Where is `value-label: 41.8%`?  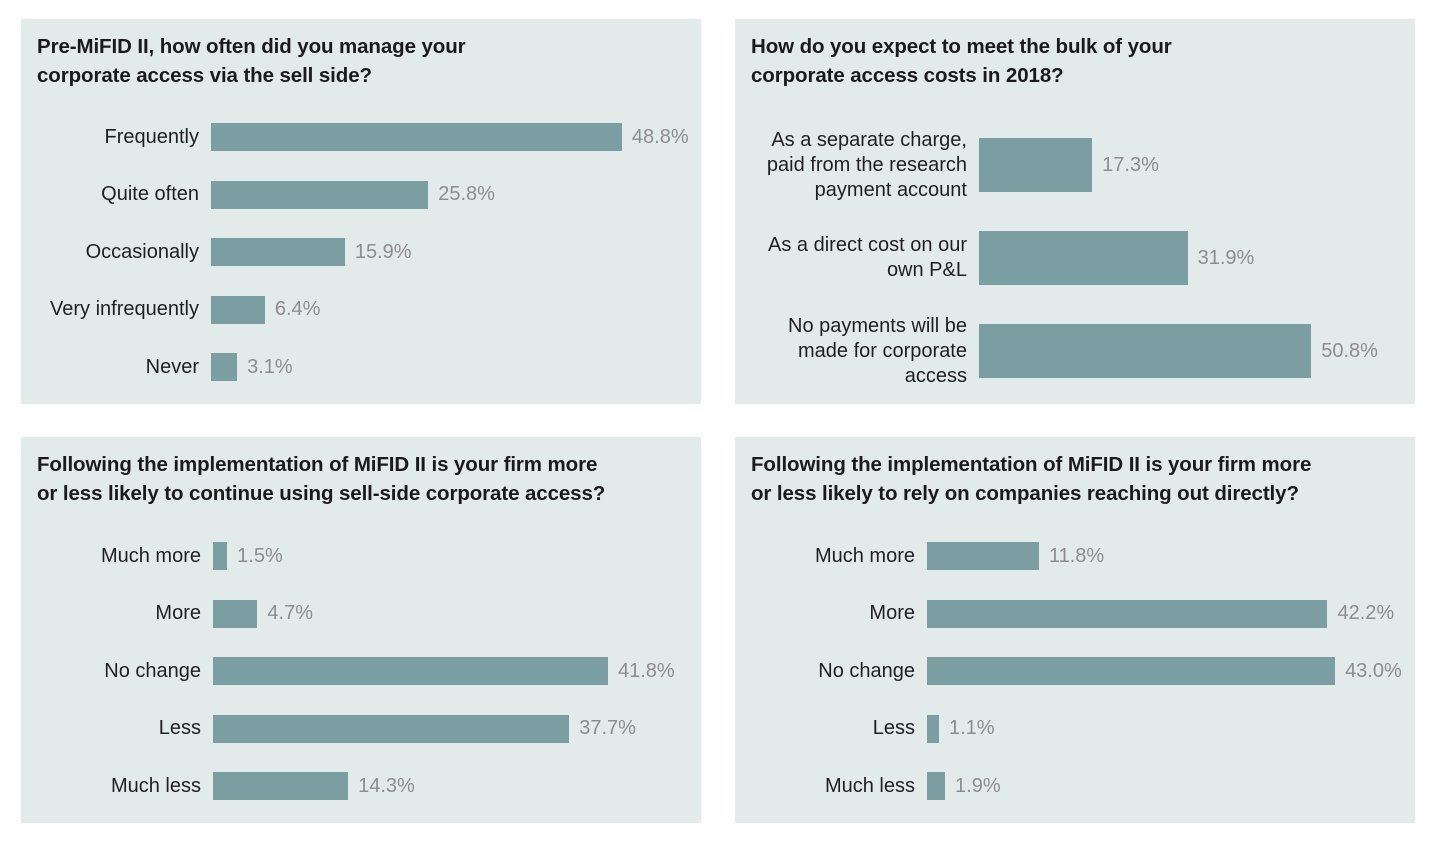 value-label: 41.8% is located at coordinates (646, 670).